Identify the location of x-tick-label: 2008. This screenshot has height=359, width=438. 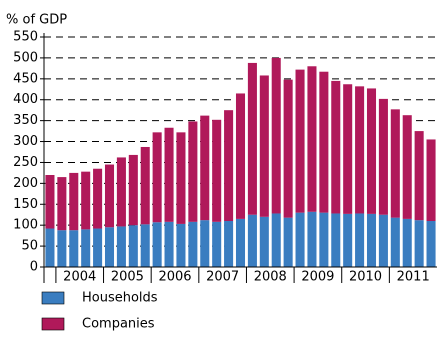
(270, 277).